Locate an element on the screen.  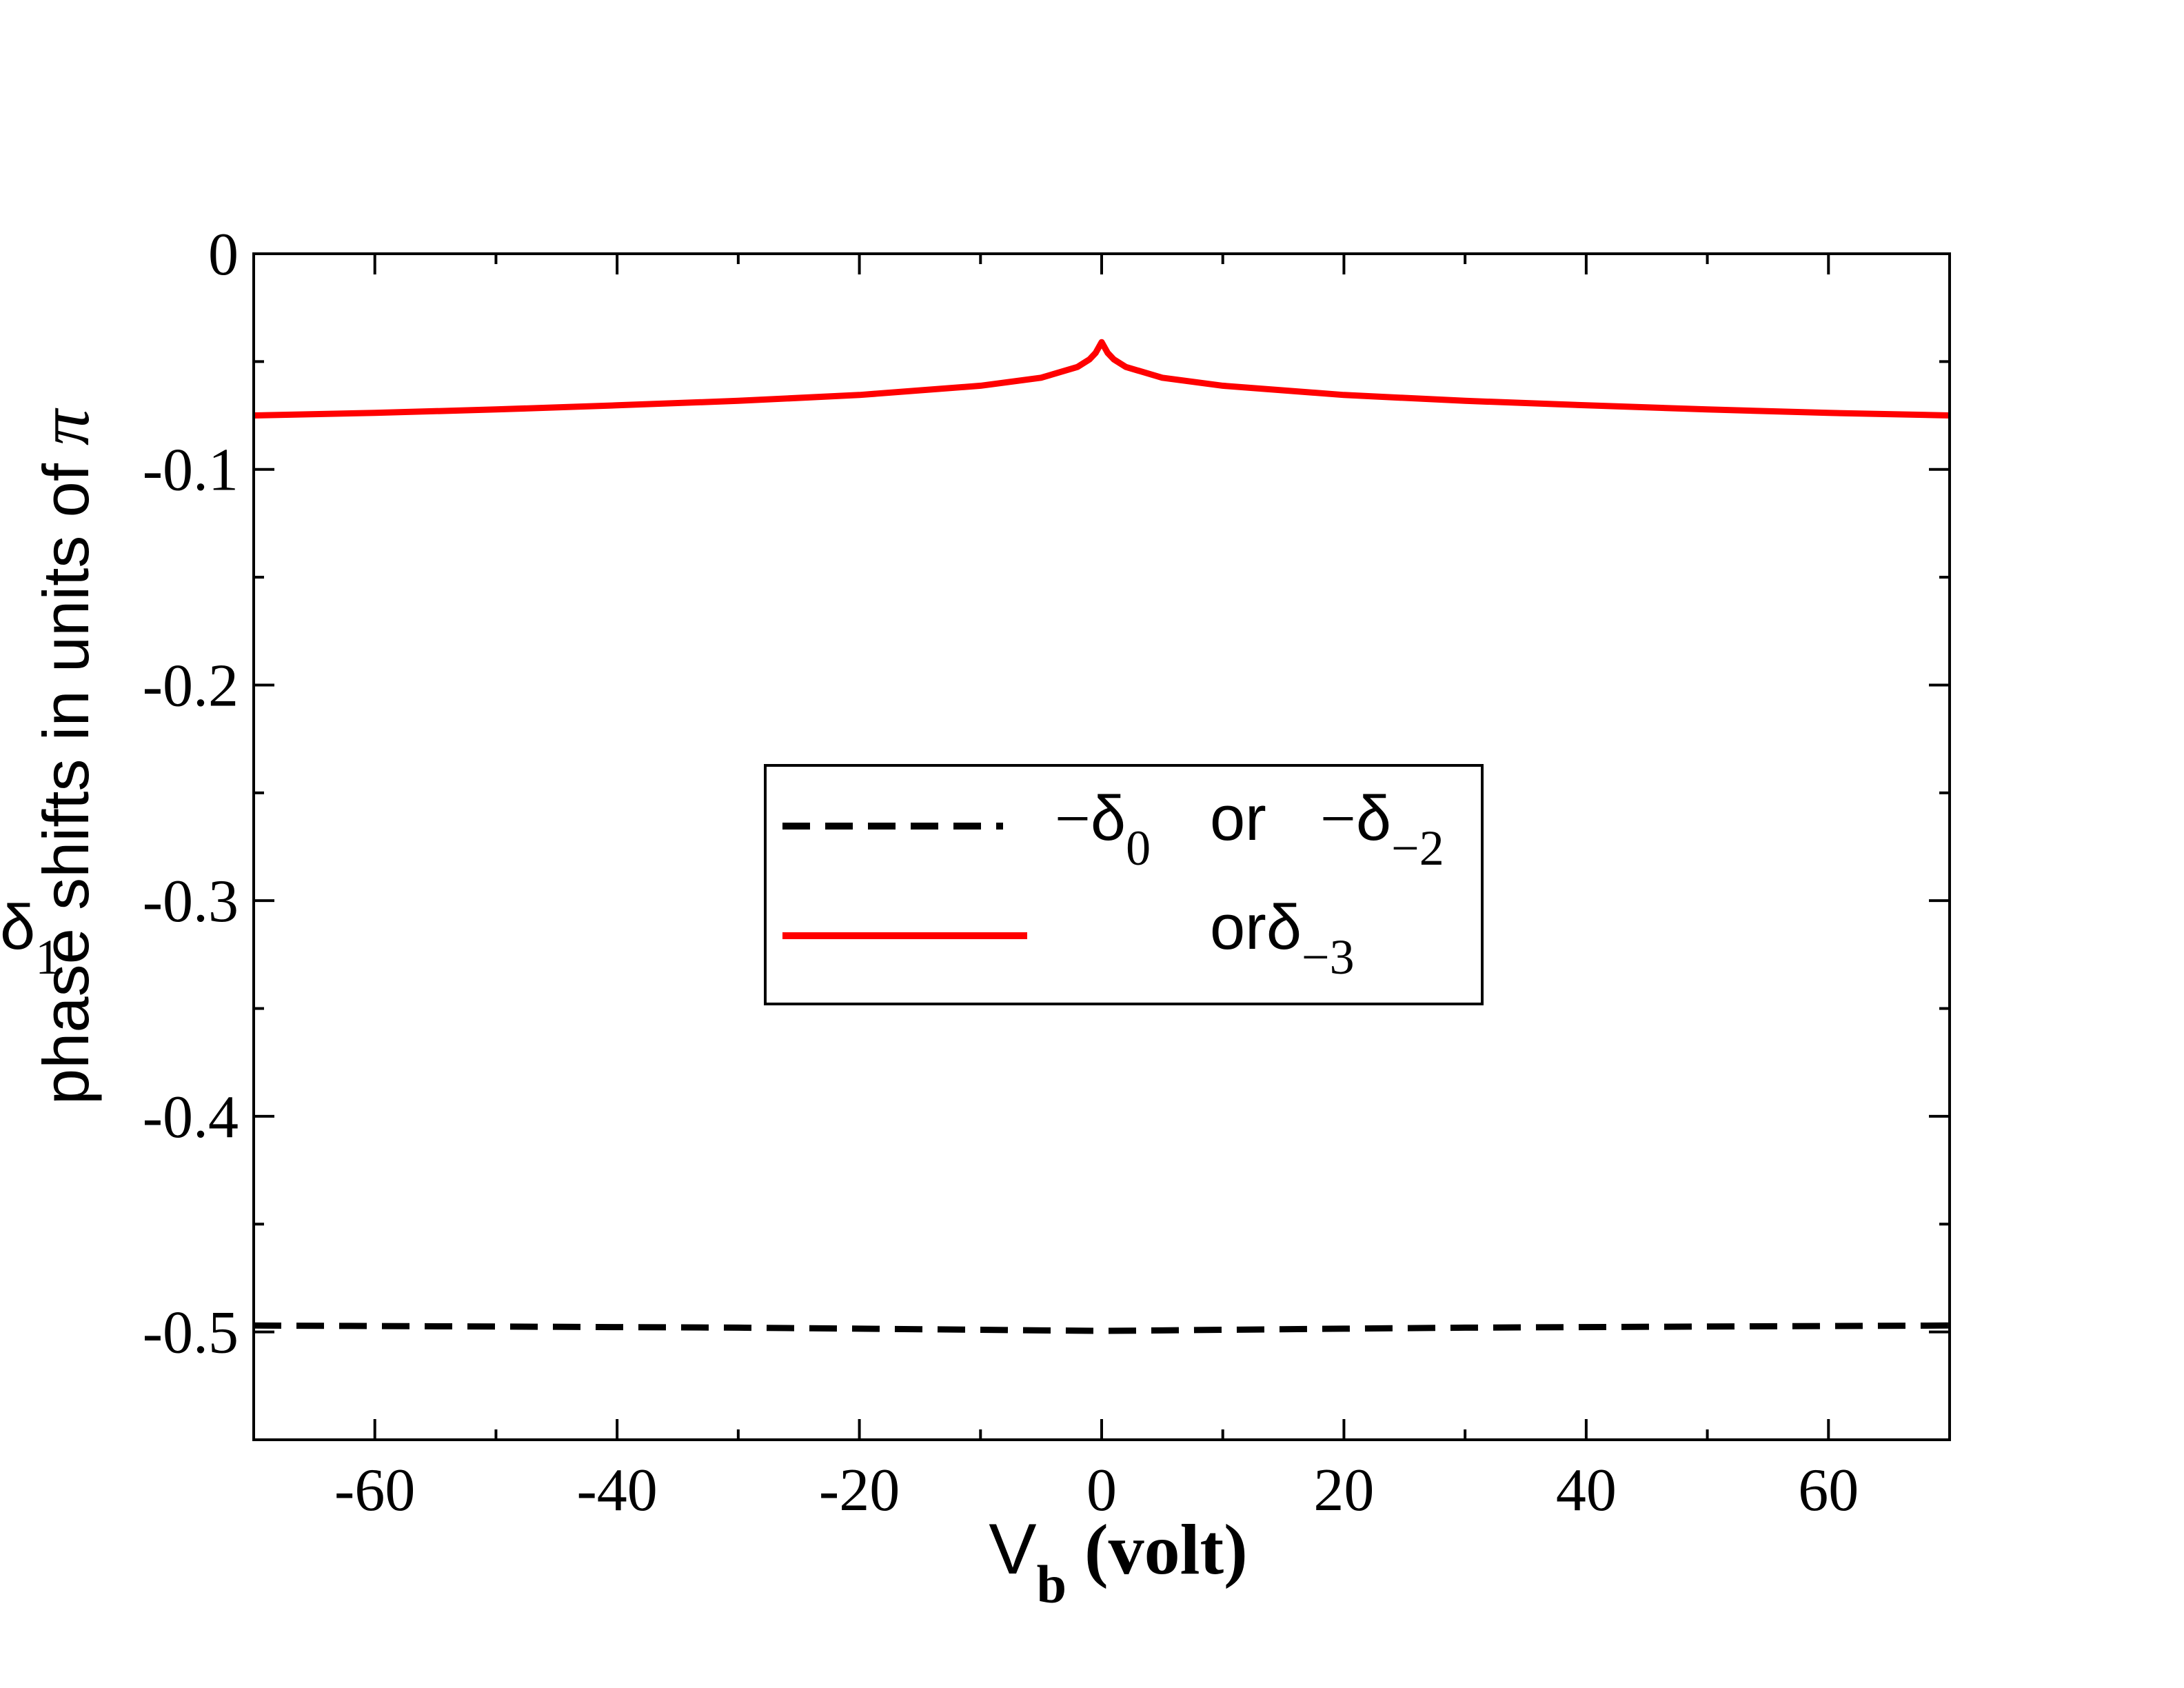
legend-entry-series-b: δ1 orδ−3 is located at coordinates (677, 938).